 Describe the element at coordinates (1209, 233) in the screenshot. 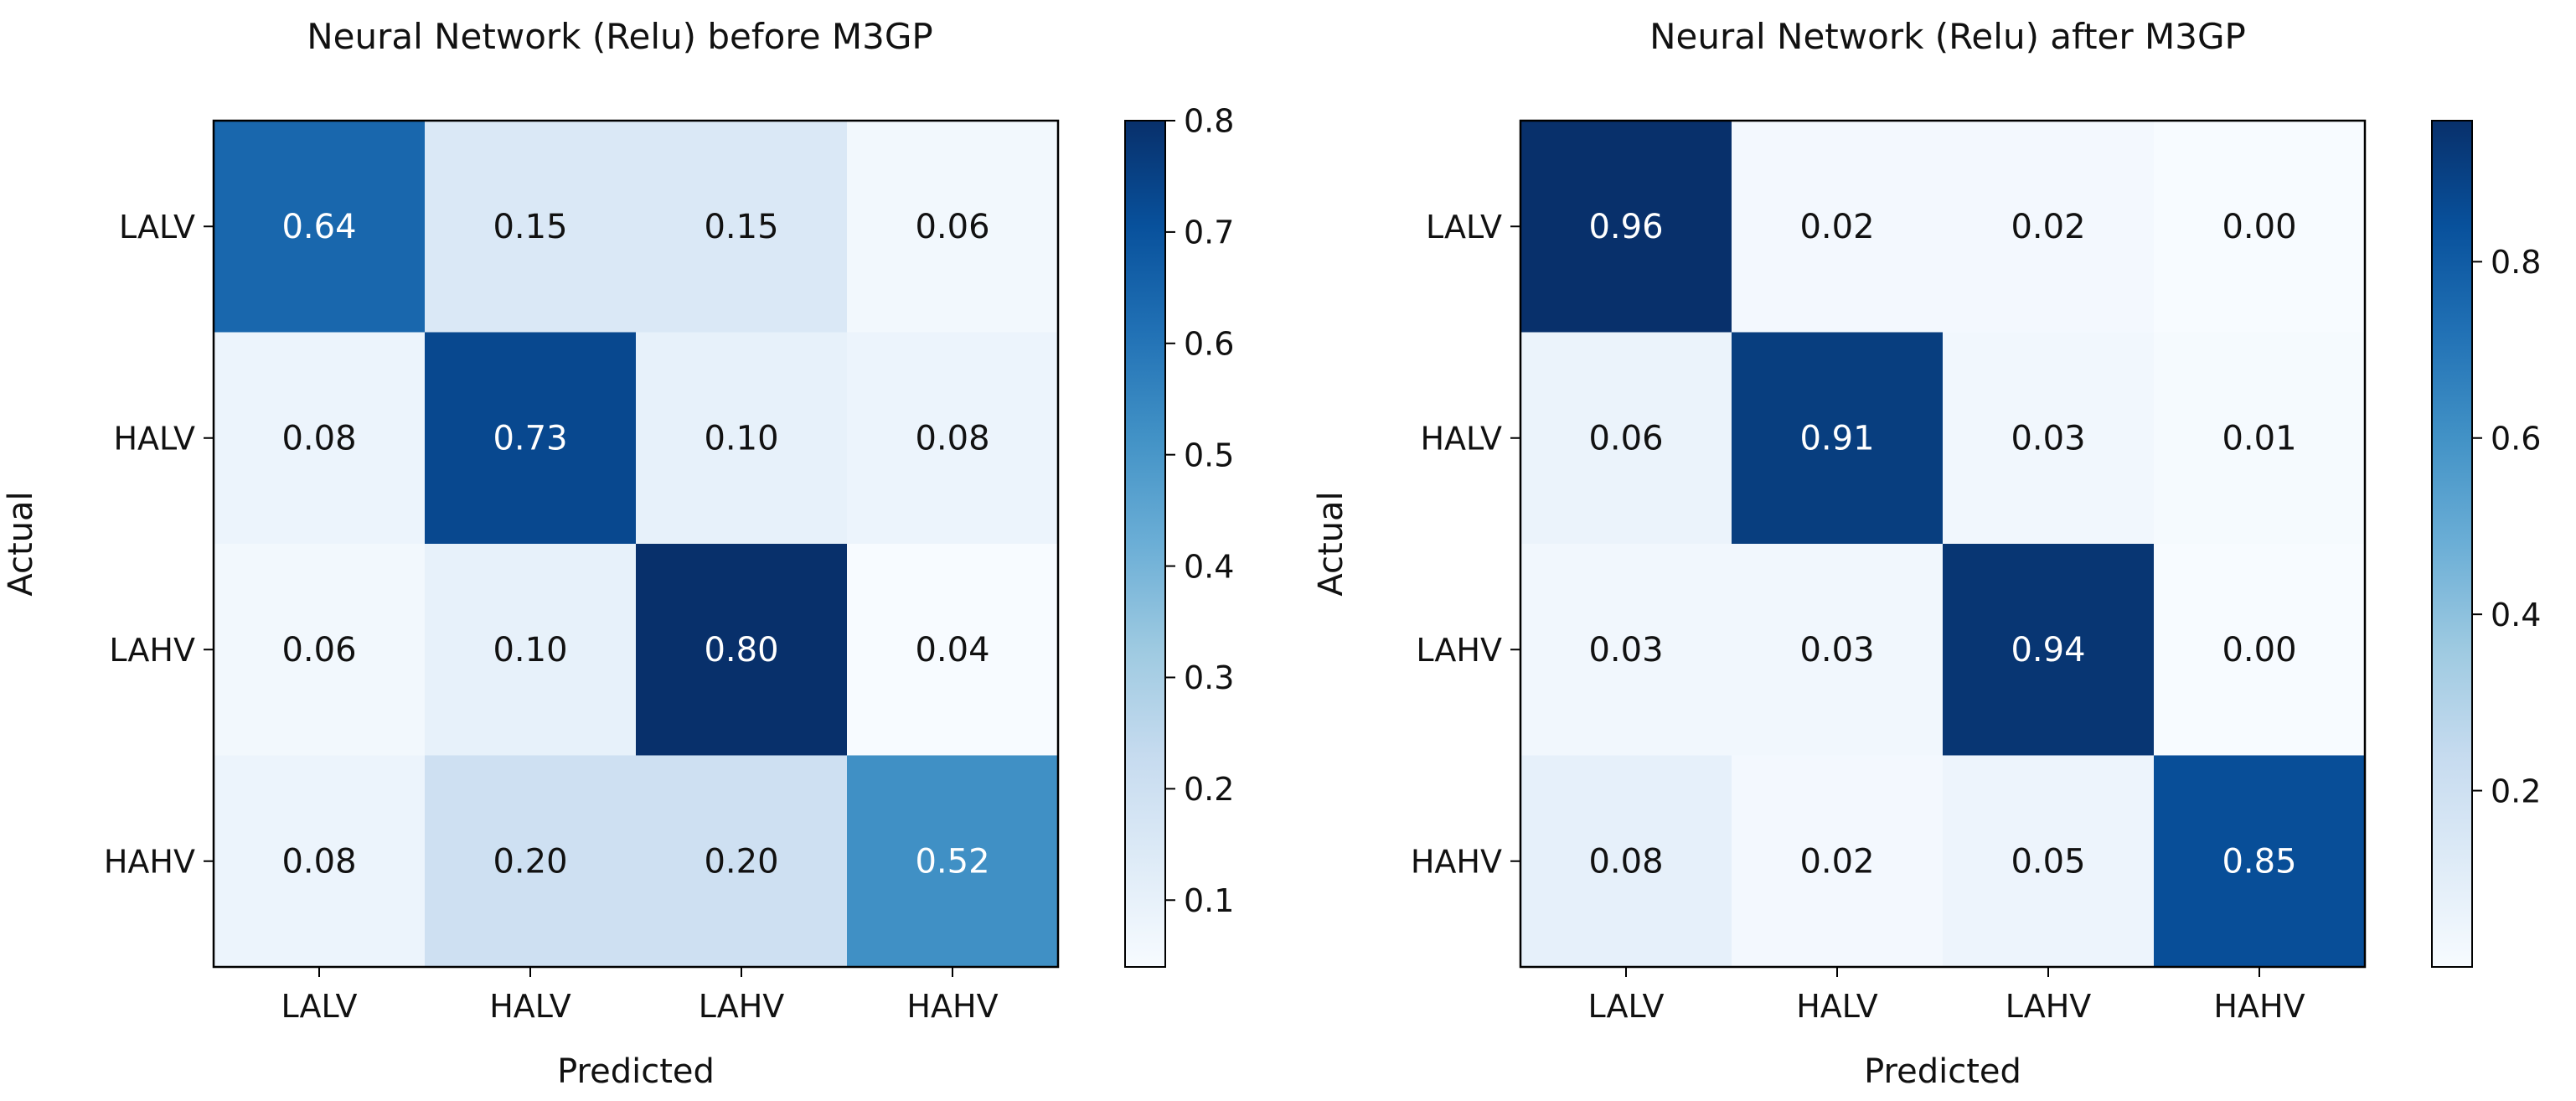

I see `colorbar-tick-label: 0.7` at that location.